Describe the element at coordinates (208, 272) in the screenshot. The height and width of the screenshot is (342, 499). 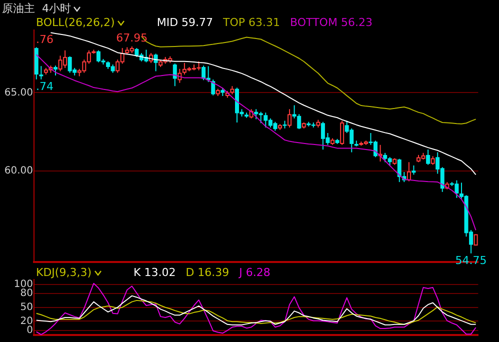
I see `text: D 16.39` at that location.